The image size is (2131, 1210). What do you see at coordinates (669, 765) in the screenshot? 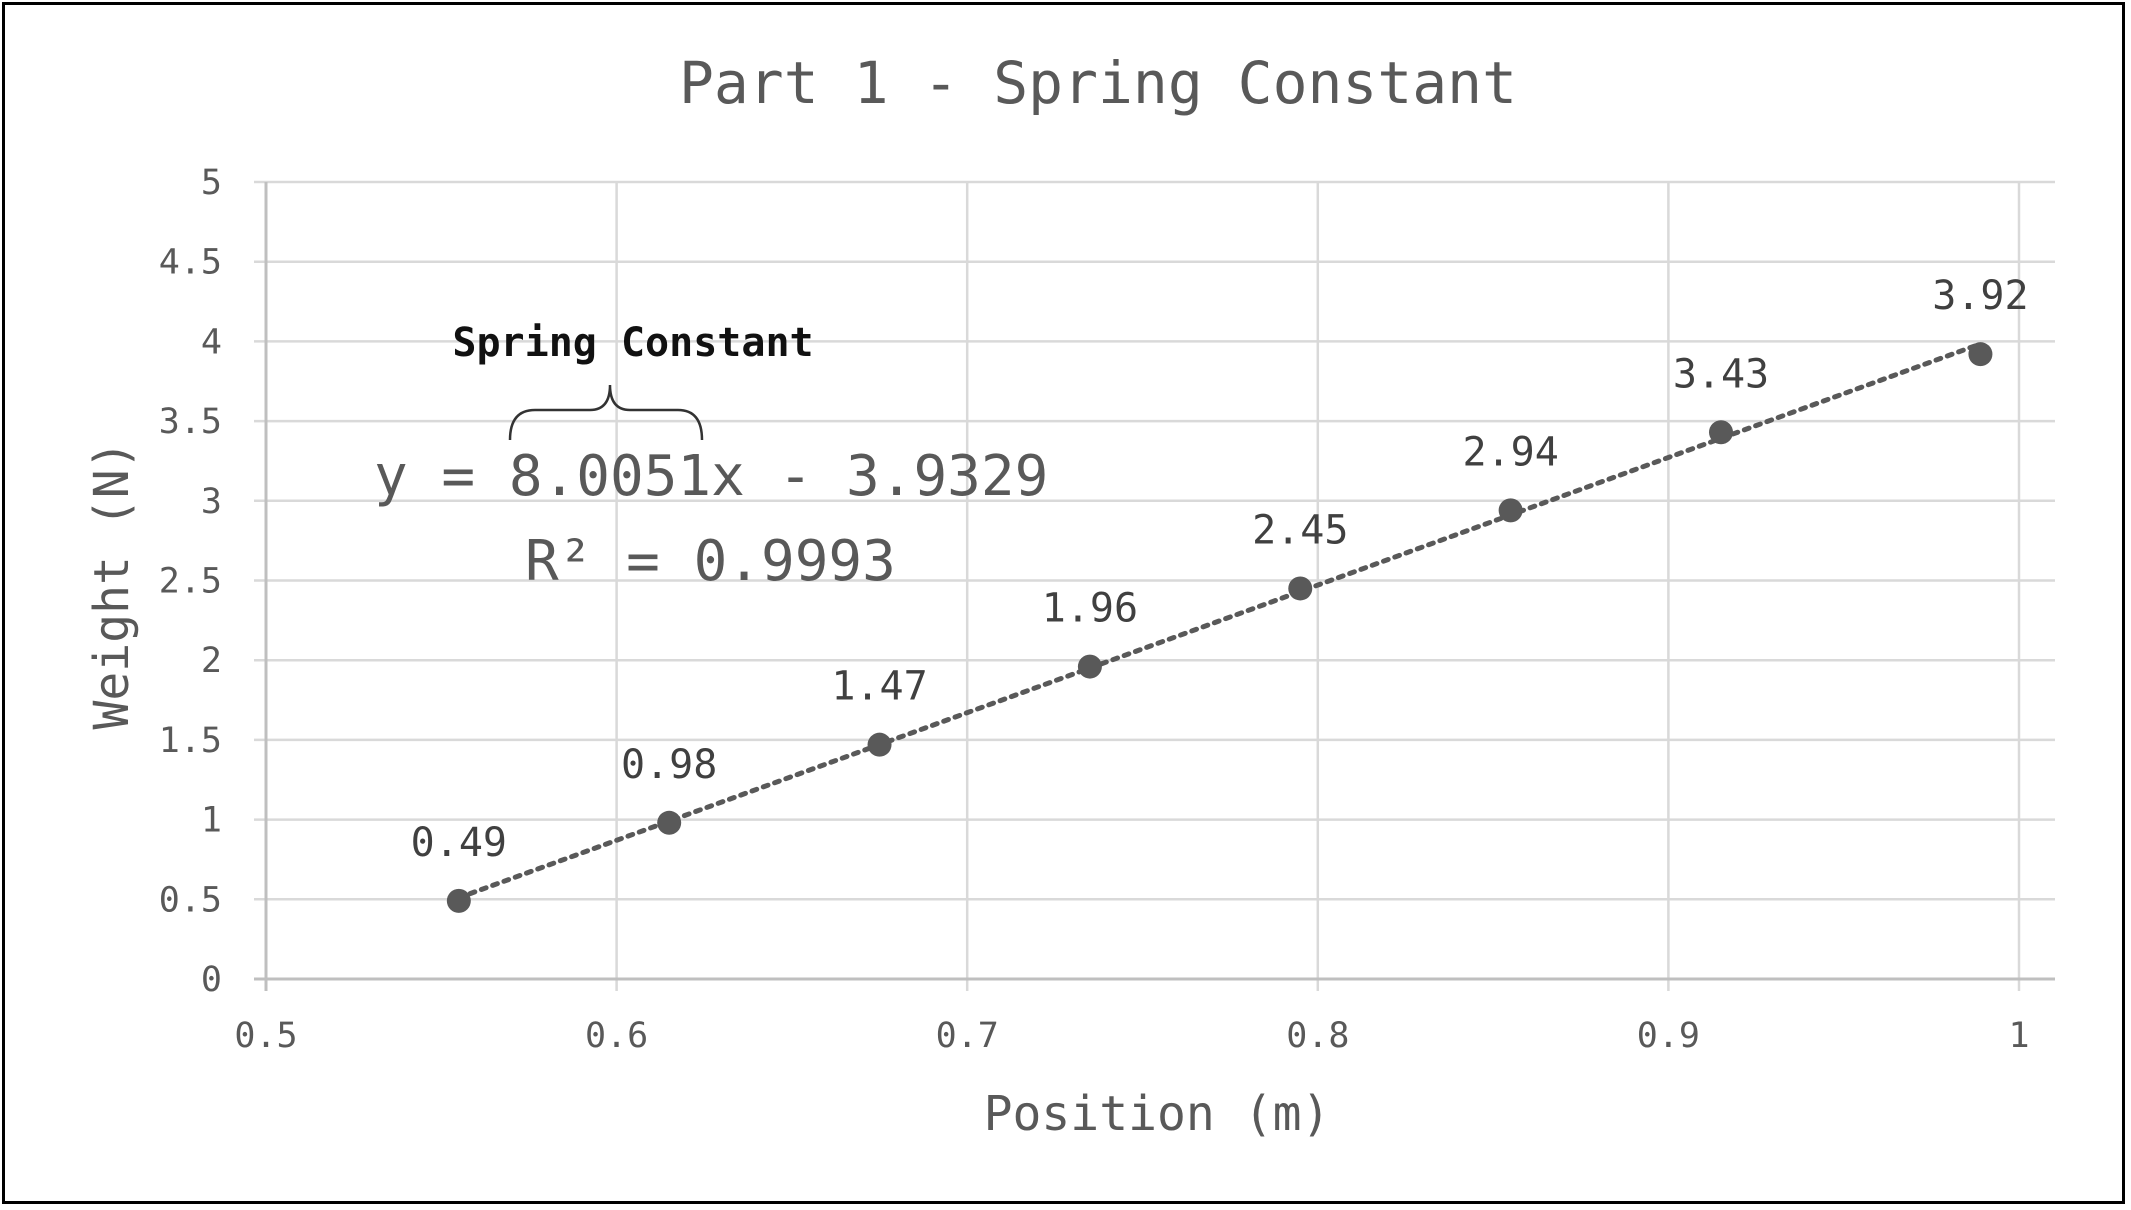
I see `data-label: 0.98` at bounding box center [669, 765].